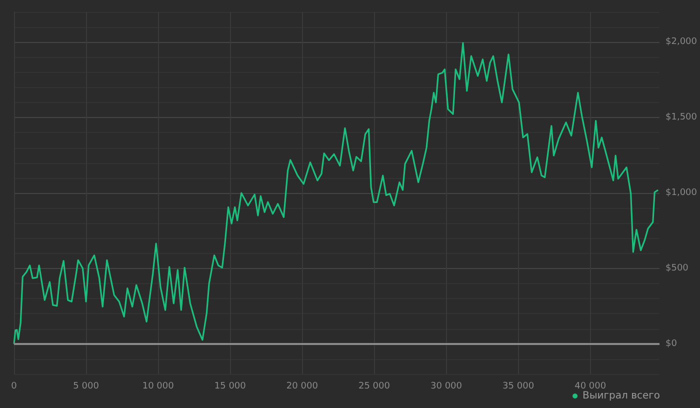  I want to click on x-tick-label: 10 000, so click(158, 387).